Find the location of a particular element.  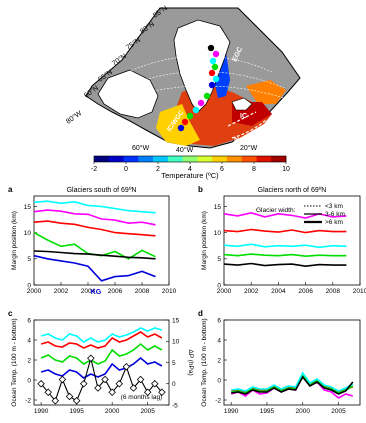

colorbar-tick-label: 4 is located at coordinates (190, 169).